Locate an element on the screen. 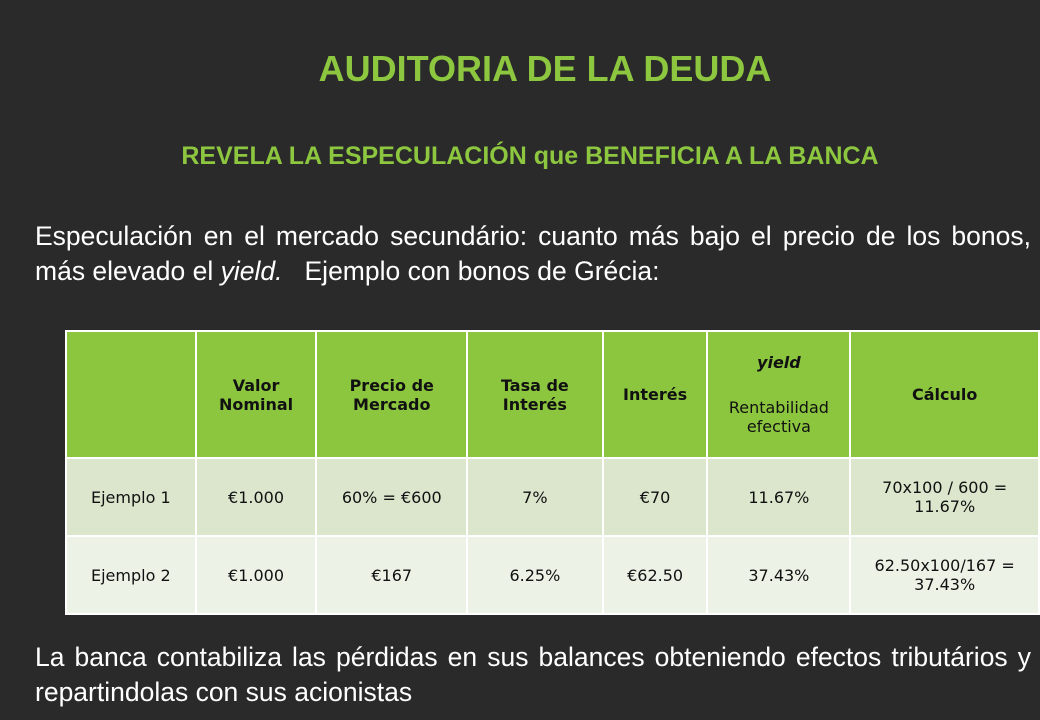 This screenshot has height=720, width=1040. table-cell: 7% is located at coordinates (535, 497).